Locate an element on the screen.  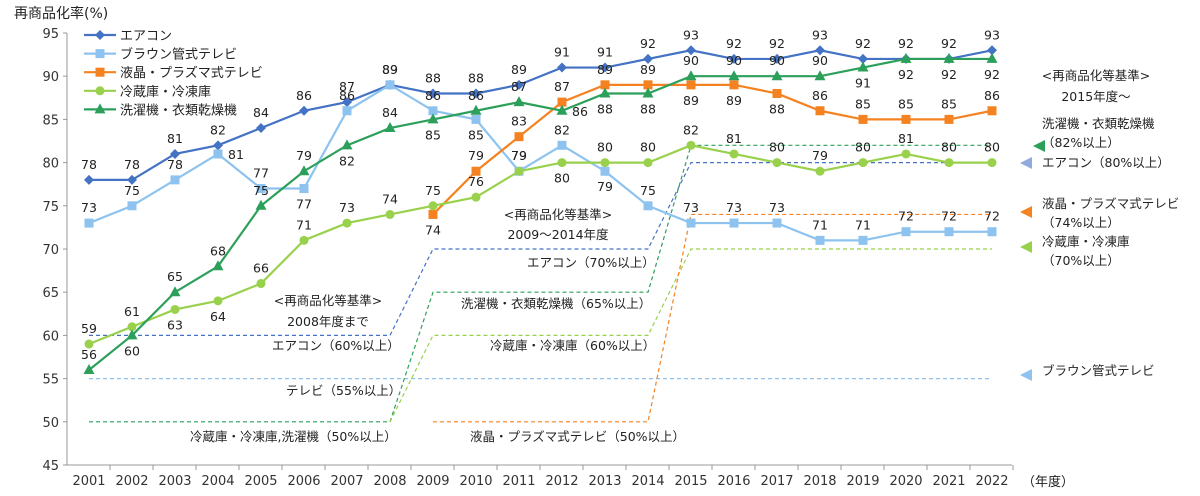
data-label: 66 is located at coordinates (261, 268).